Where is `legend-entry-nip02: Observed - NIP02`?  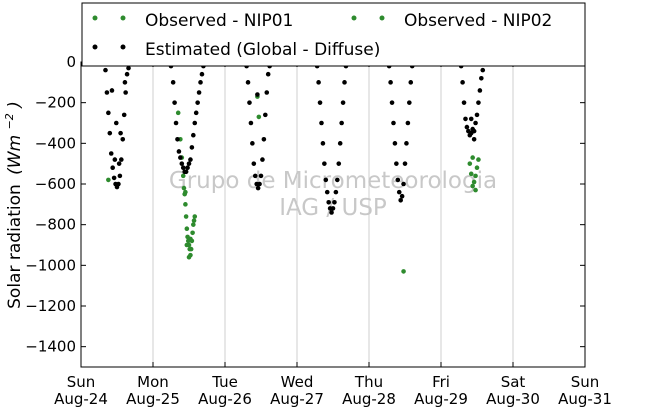
legend-entry-nip02: Observed - NIP02 is located at coordinates (451, 21).